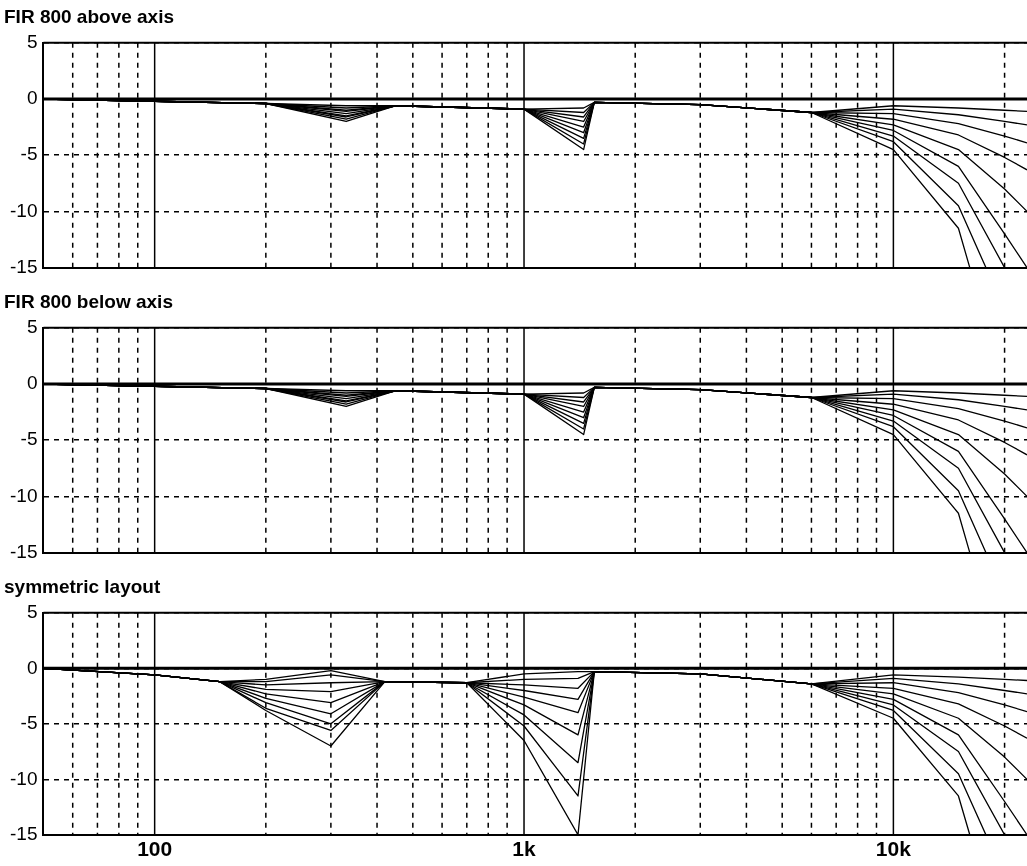 The image size is (1027, 866). What do you see at coordinates (88, 301) in the screenshot?
I see `chart-title: FIR 800 below axis` at bounding box center [88, 301].